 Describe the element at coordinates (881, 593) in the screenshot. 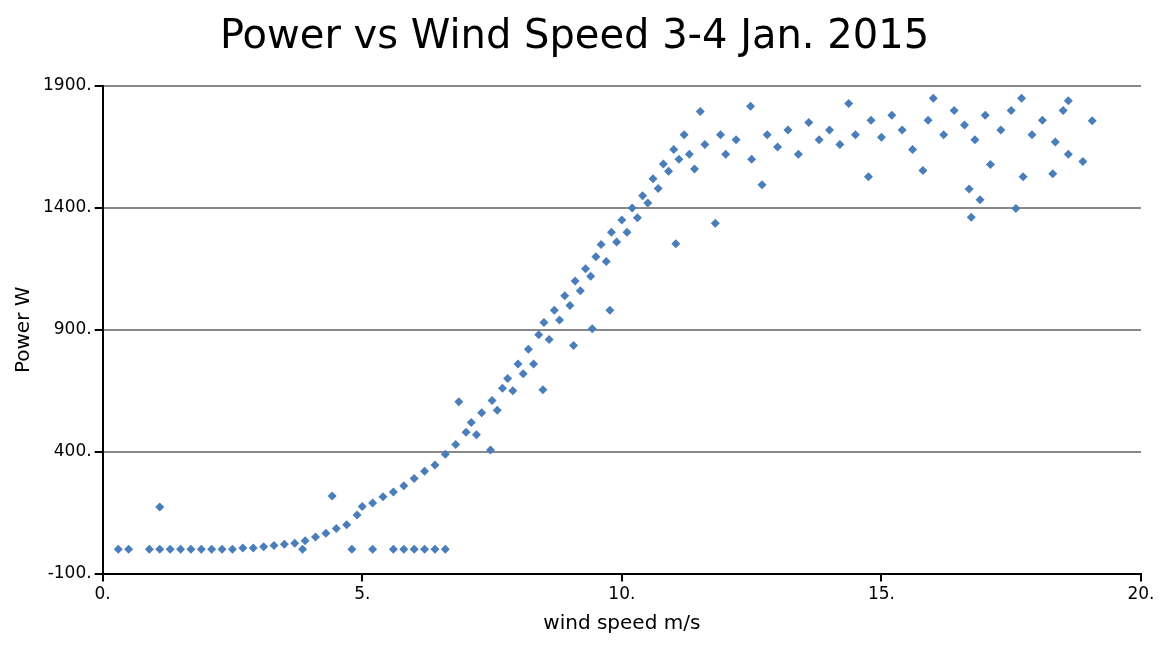

I see `x-tick-label: 15.` at that location.